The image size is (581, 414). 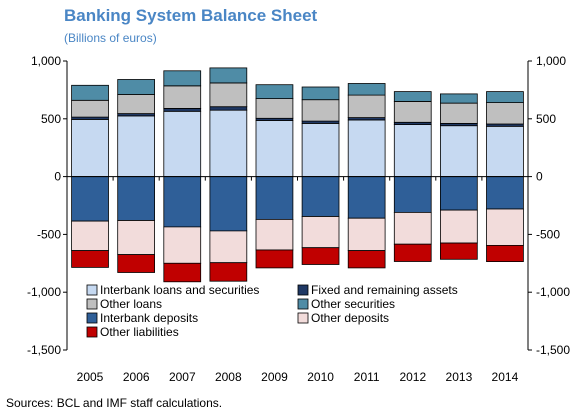 What do you see at coordinates (149, 318) in the screenshot?
I see `legend-label: Interbank deposits` at bounding box center [149, 318].